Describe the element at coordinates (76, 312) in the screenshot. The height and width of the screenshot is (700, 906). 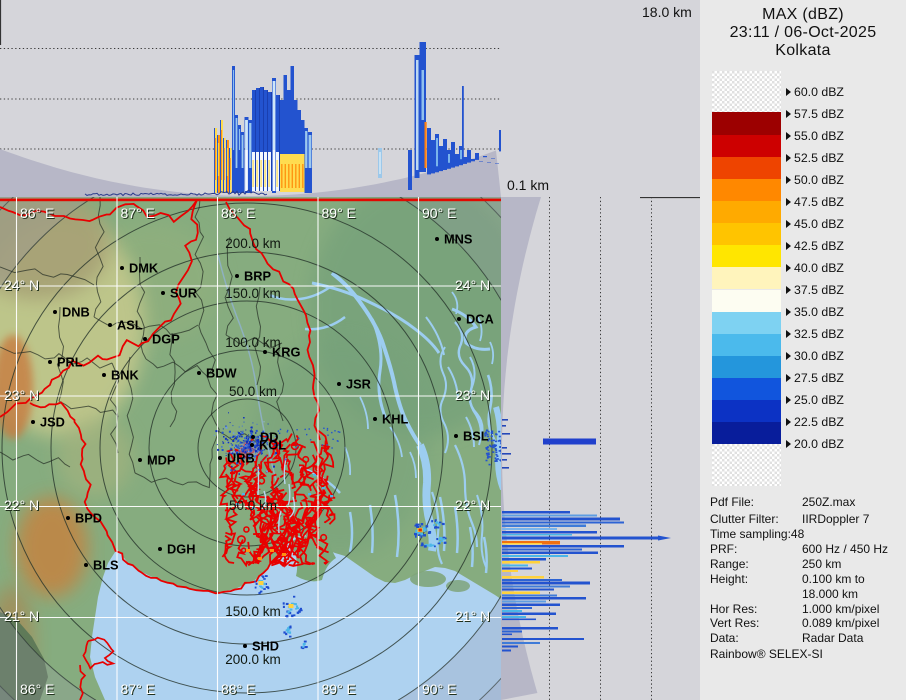
I see `svg-text: DNB` at that location.